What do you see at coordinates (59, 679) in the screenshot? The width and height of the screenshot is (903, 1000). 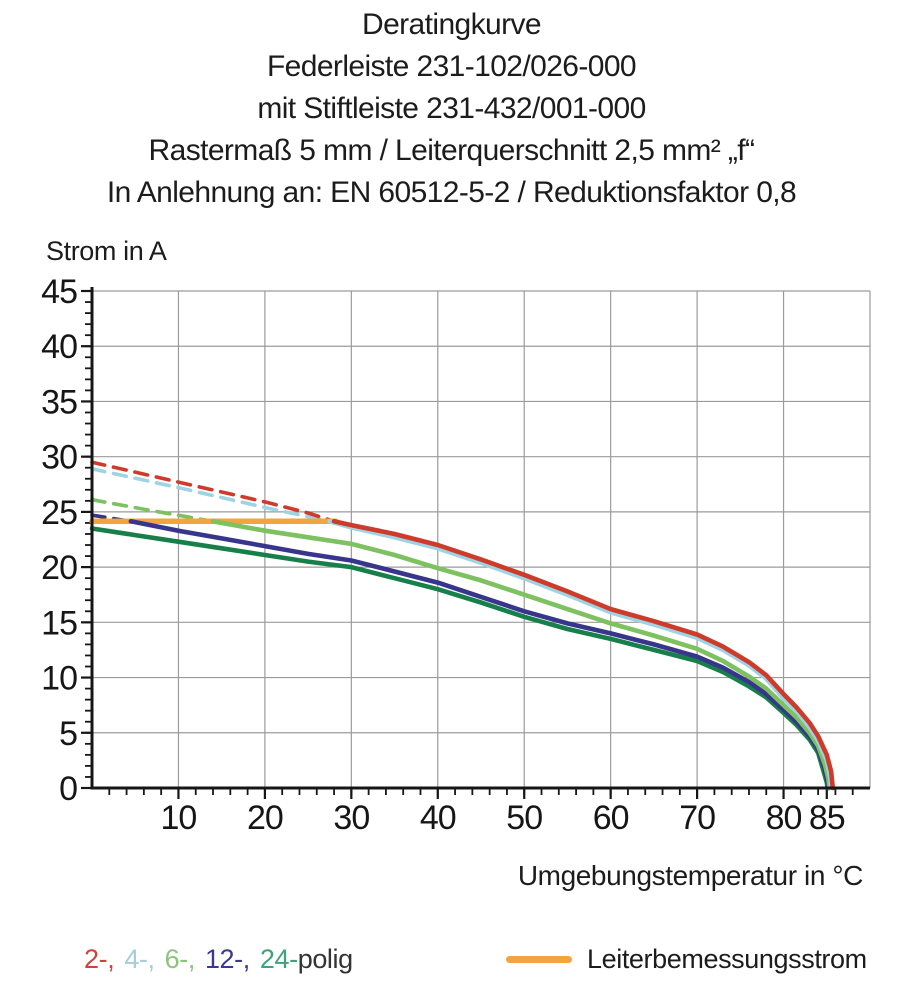 I see `y-tick-label: 10` at bounding box center [59, 679].